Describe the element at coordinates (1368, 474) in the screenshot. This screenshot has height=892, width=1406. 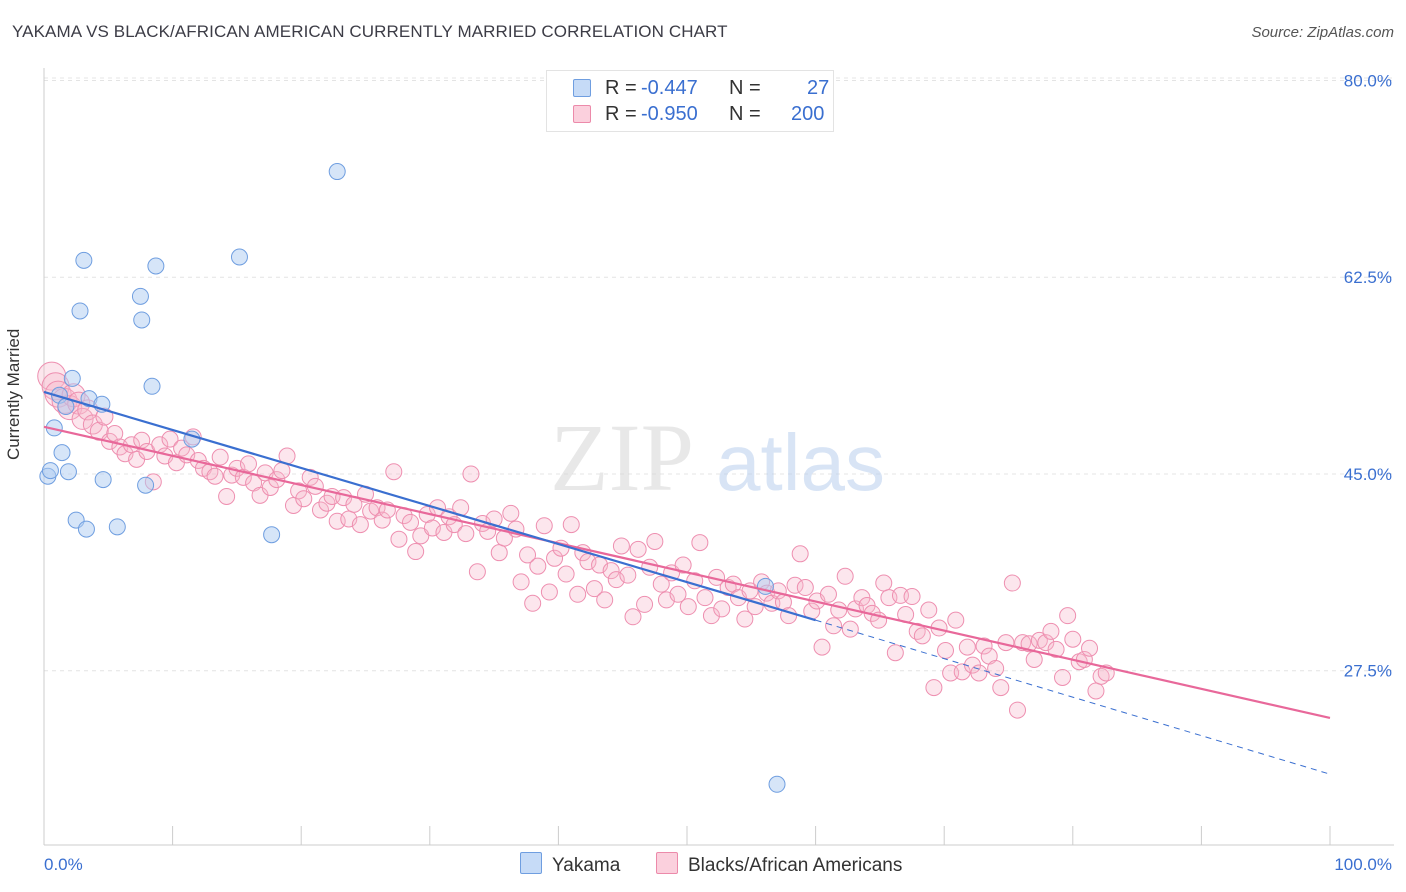
I see `y-tick-label: 45.0%` at that location.